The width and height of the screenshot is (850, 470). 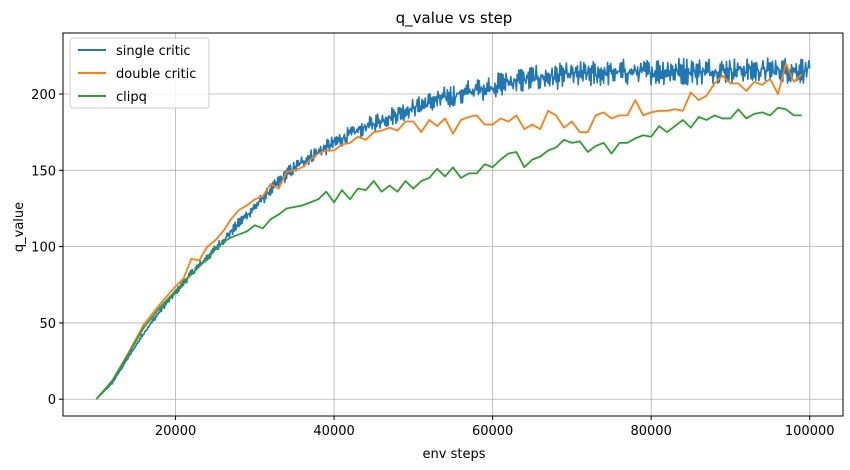 I want to click on legend-label-double-critic: double critic, so click(x=156, y=74).